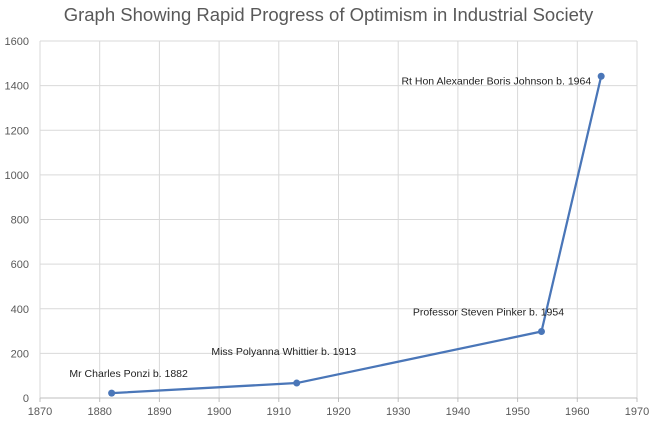  Describe the element at coordinates (517, 412) in the screenshot. I see `x-tick-label: 1950` at that location.